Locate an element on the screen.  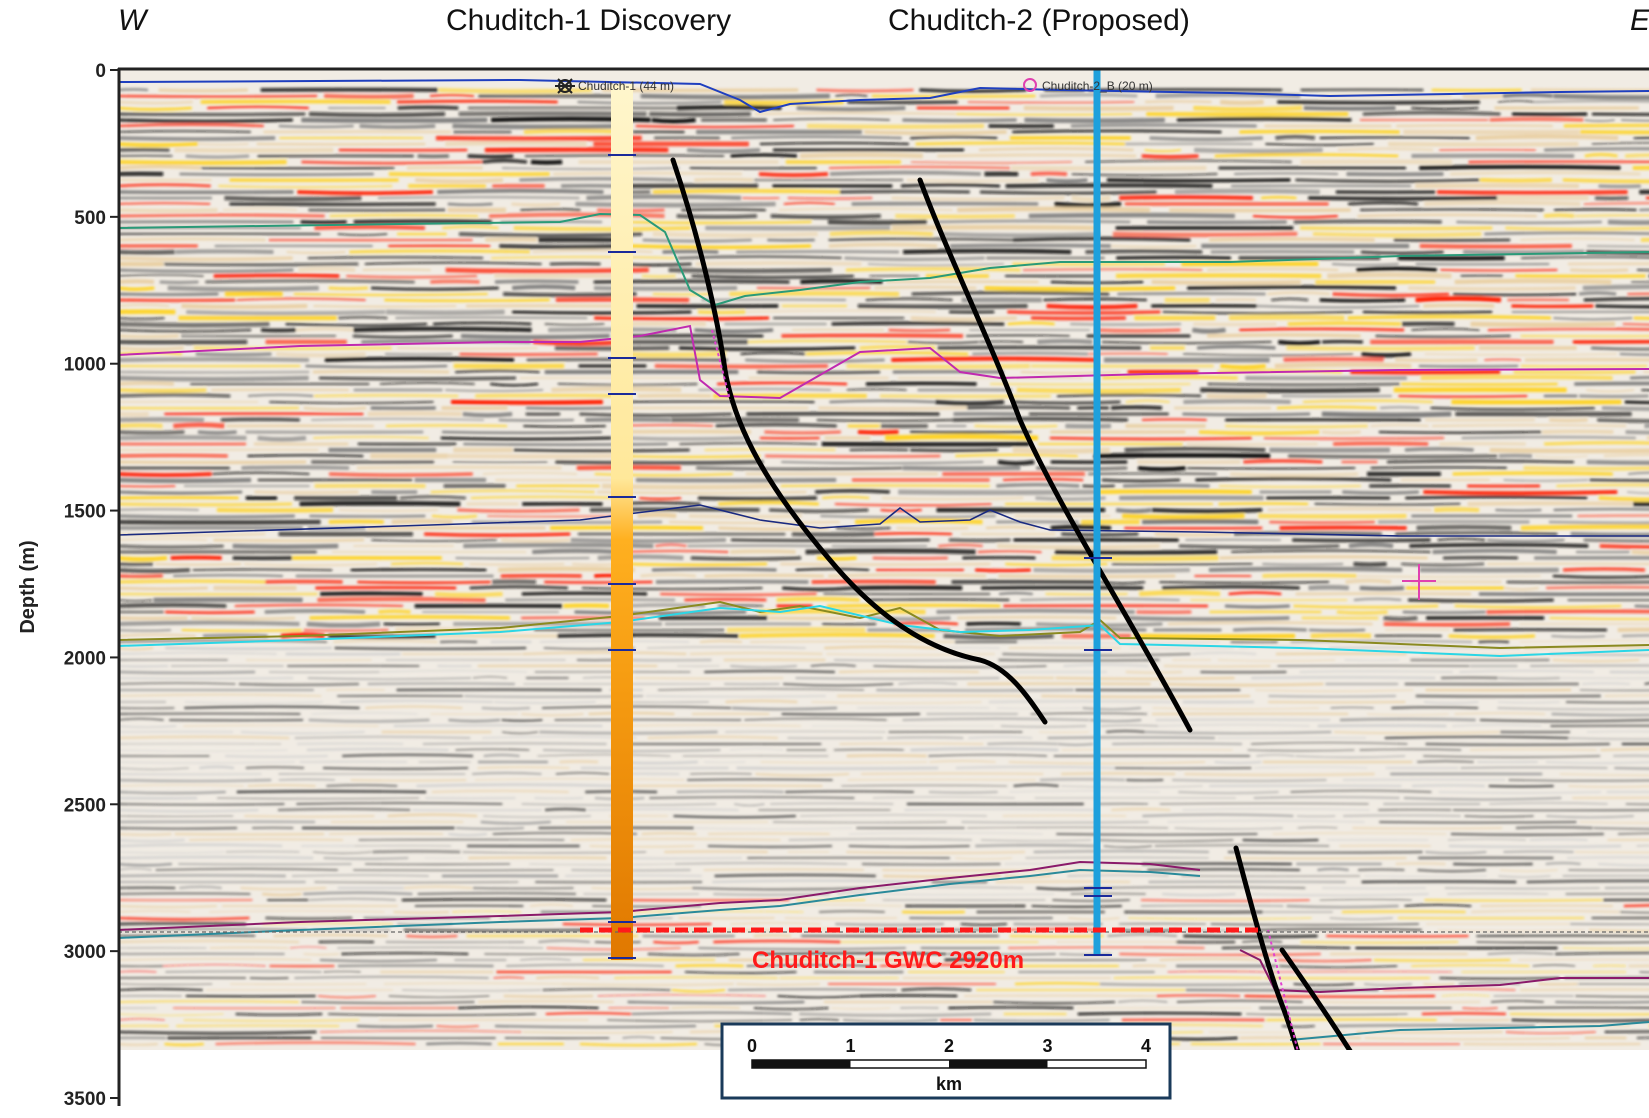
depth-tick-label: 2000 is located at coordinates (85, 658).